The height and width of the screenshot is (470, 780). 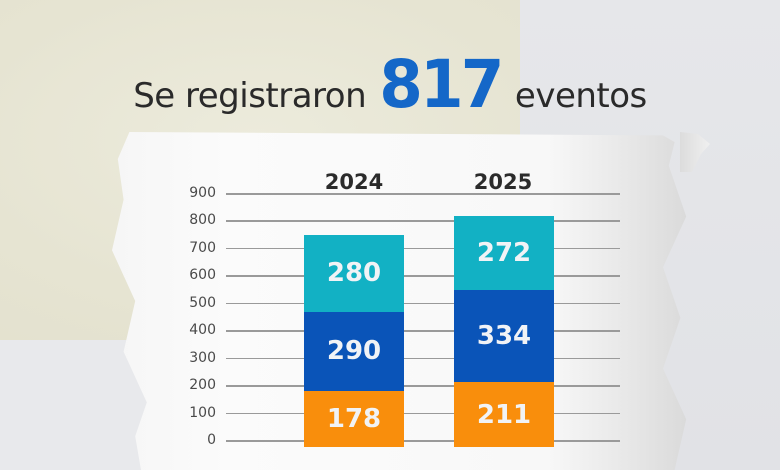 I want to click on bar-2025: 211 334 272, so click(x=504, y=235).